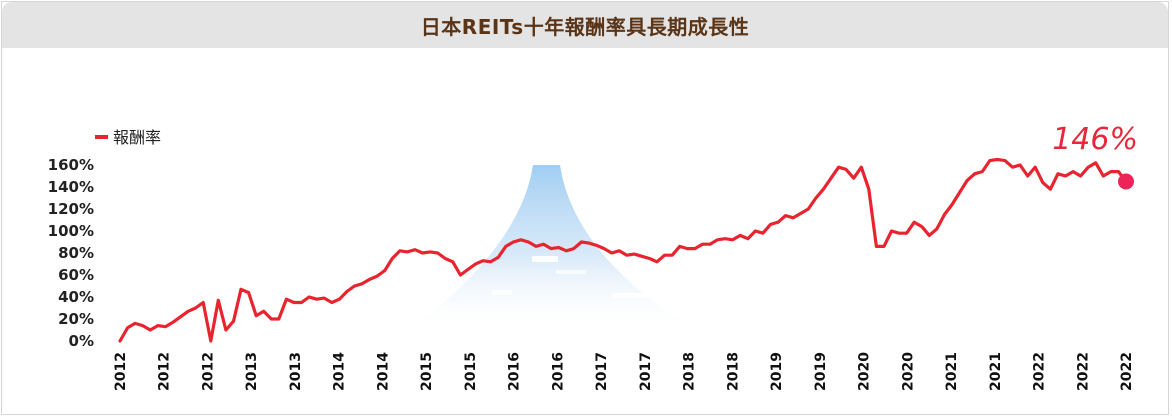 Image resolution: width=1172 pixels, height=418 pixels. Describe the element at coordinates (76, 297) in the screenshot. I see `y-tick-label: 40%` at that location.